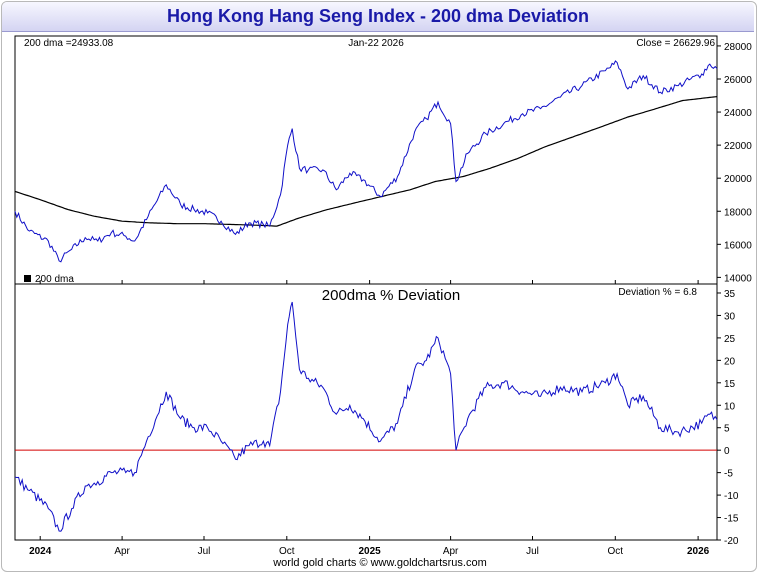 This screenshot has width=760, height=575. Describe the element at coordinates (698, 551) in the screenshot. I see `x-tick-label: 2026` at that location.